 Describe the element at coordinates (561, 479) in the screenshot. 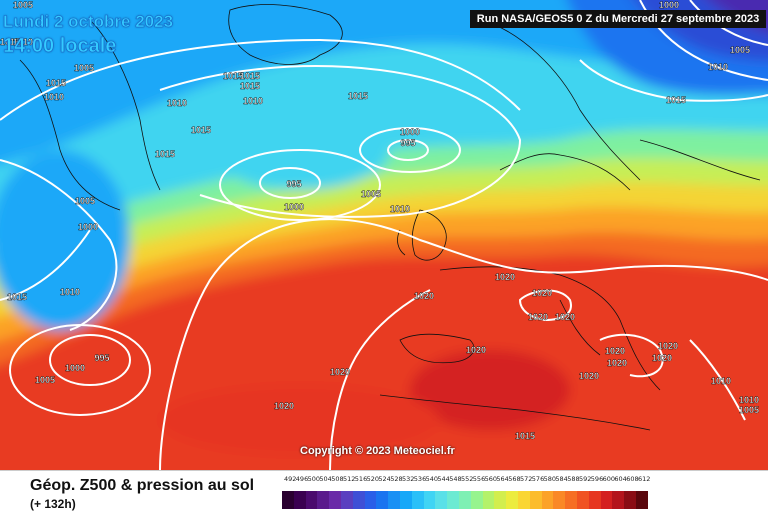

I see `legend-level-label: 584` at that location.